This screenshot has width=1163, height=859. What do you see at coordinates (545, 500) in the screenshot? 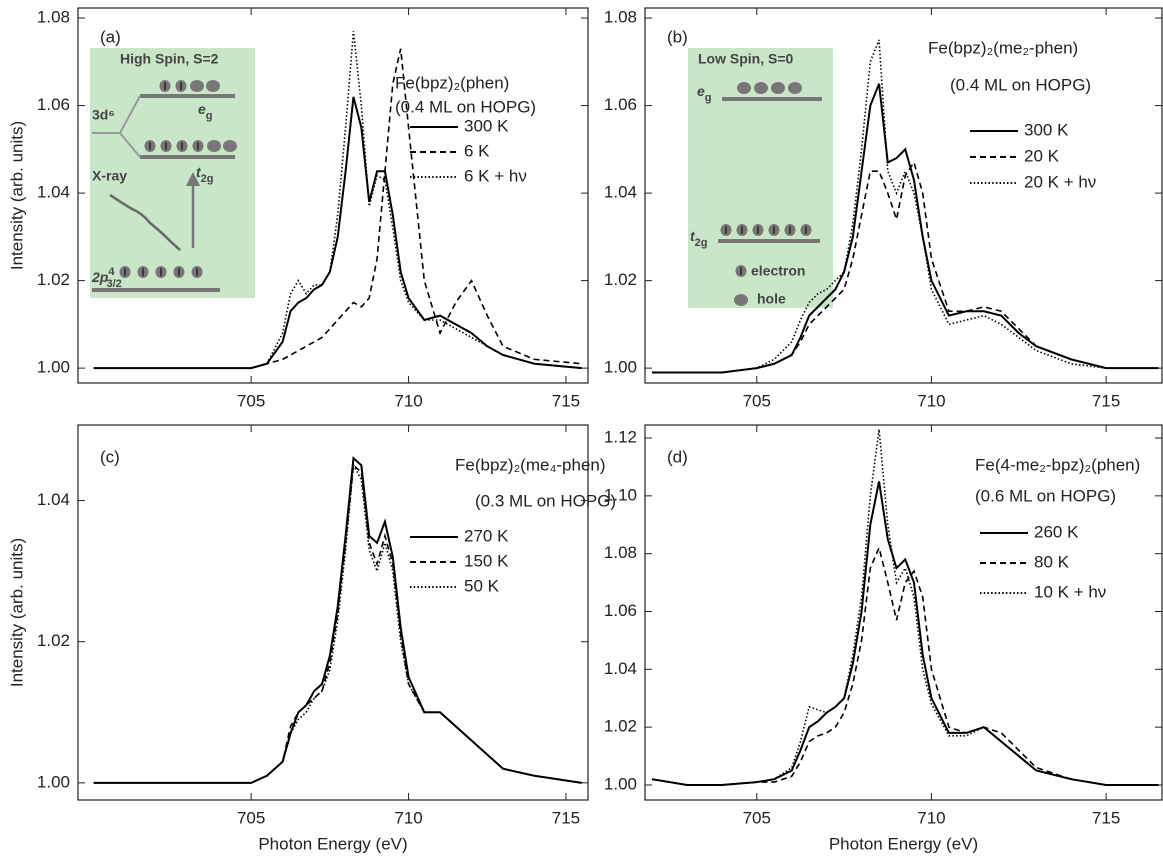
I see `chart-subtitle: (0.3 ML on HOPG)` at bounding box center [545, 500].